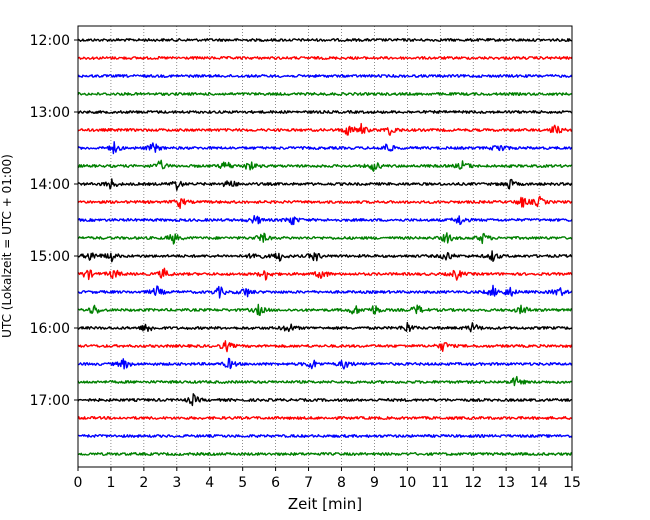 This screenshot has height=520, width=650. Describe the element at coordinates (407, 483) in the screenshot. I see `x-tick-label: 10` at that location.